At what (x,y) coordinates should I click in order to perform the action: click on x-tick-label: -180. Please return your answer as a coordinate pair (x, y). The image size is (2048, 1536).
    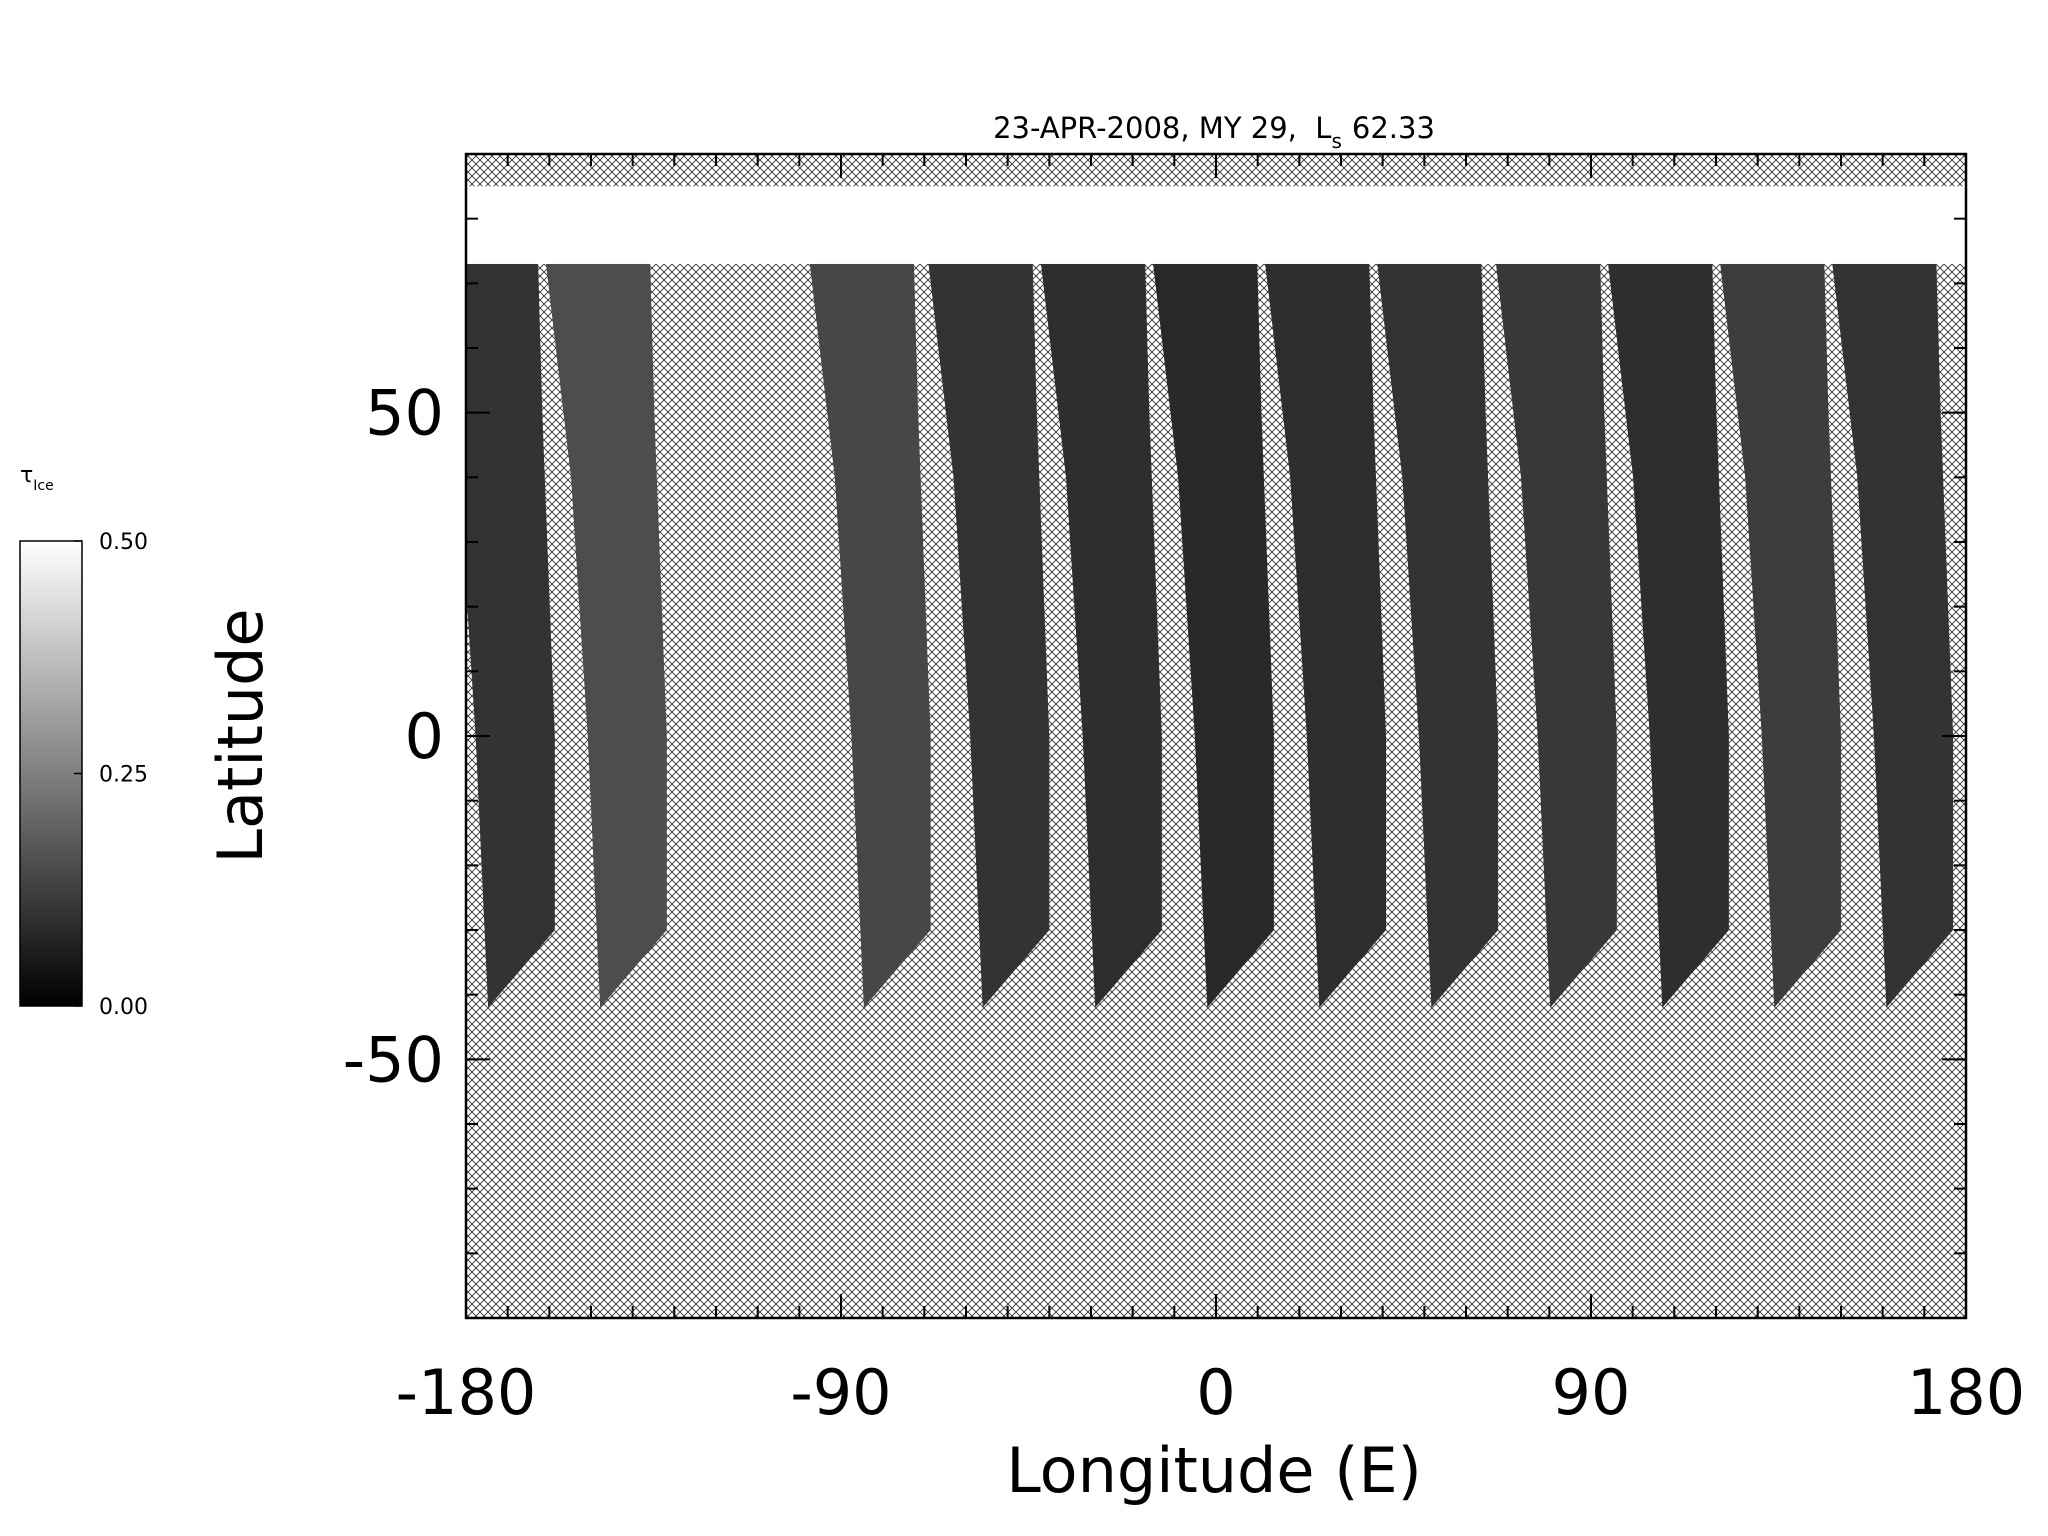
    Looking at the image, I should click on (466, 1392).